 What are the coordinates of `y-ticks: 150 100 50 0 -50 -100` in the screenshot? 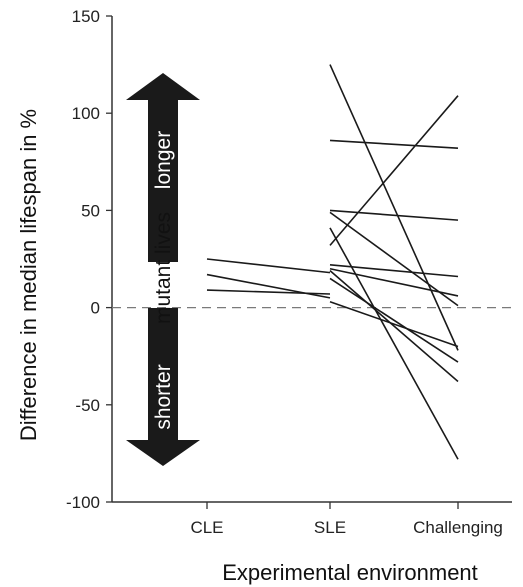 It's located at (89, 259).